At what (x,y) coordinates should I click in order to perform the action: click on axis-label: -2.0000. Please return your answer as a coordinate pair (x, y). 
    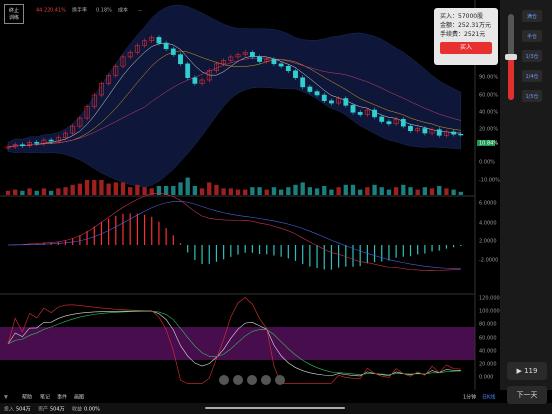
    Looking at the image, I should click on (488, 261).